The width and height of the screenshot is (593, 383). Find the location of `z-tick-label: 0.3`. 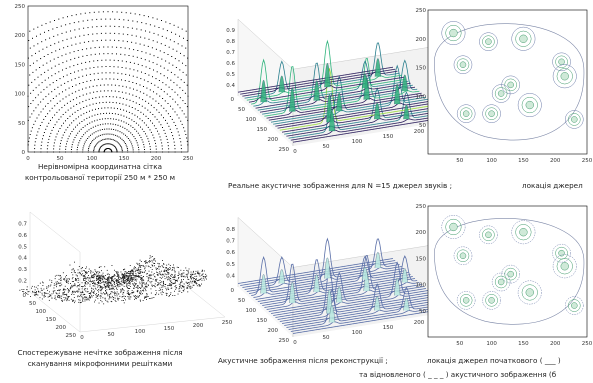

z-tick-label: 0.3 is located at coordinates (22, 270).